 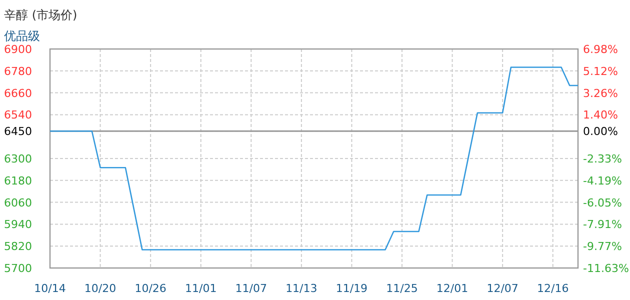 I want to click on chart-title: 辛醇 (市场价), so click(x=41, y=15).